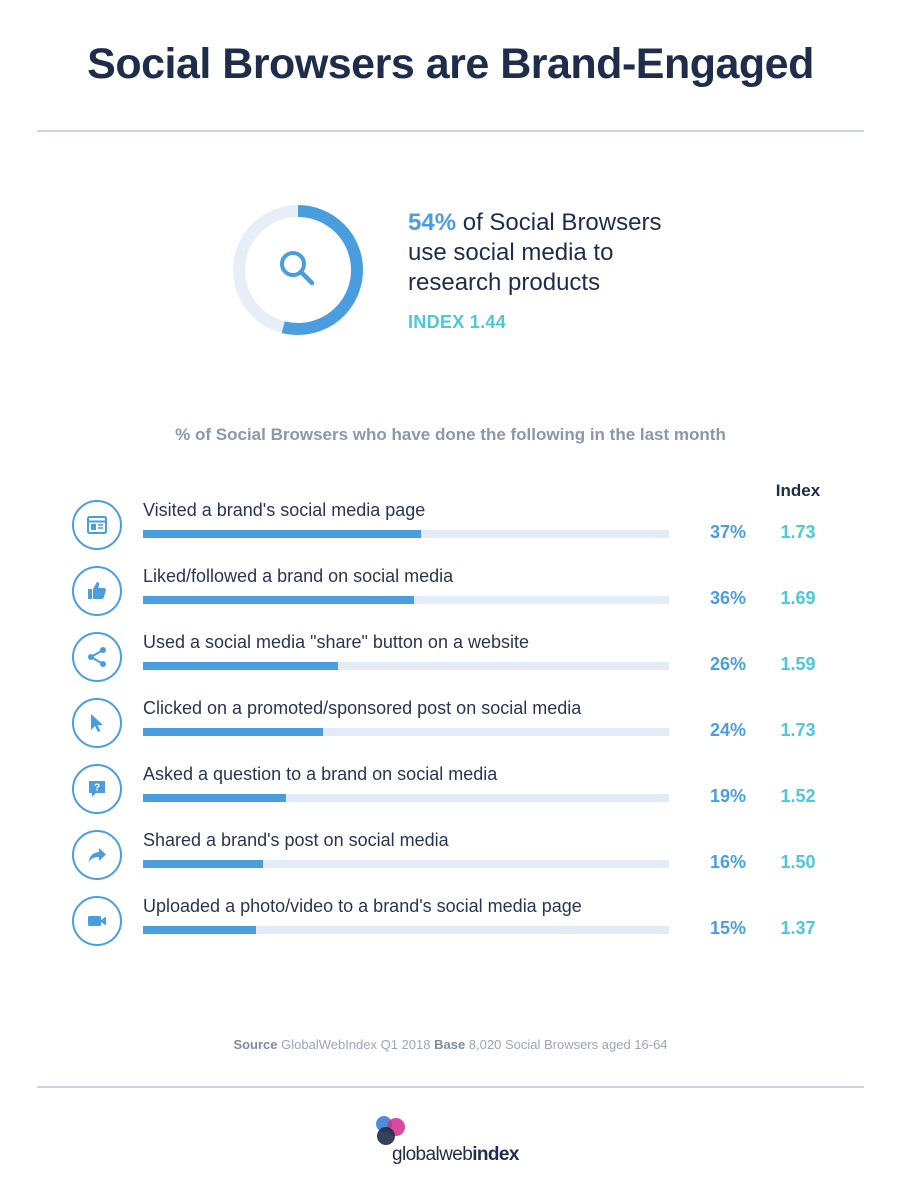  Describe the element at coordinates (566, 1044) in the screenshot. I see `base-text: 8,020 Social Browsers aged 16-64` at that location.